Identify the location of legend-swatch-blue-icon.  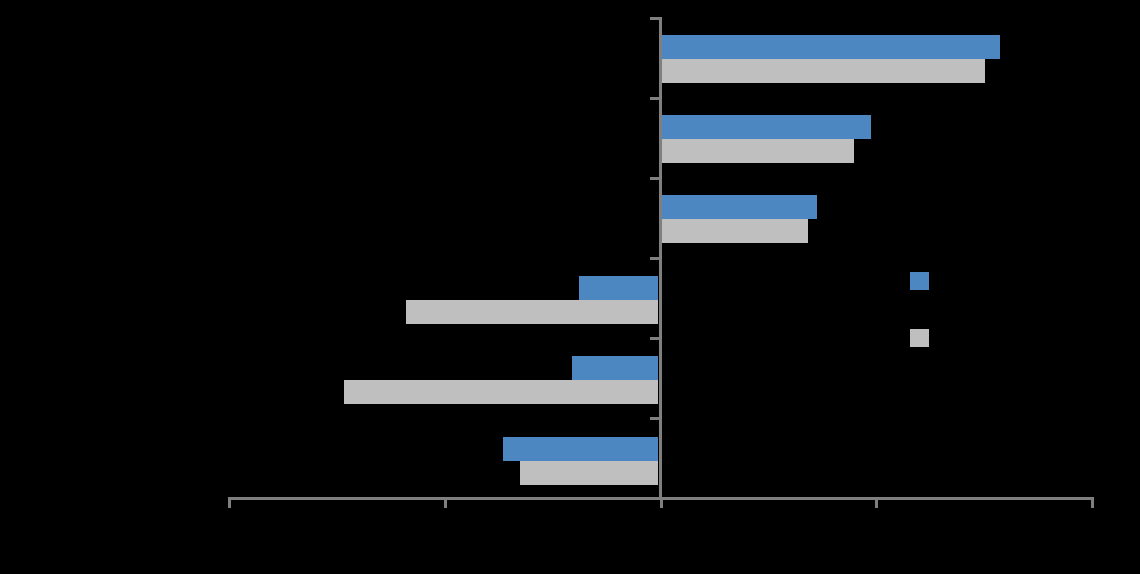
(919, 281).